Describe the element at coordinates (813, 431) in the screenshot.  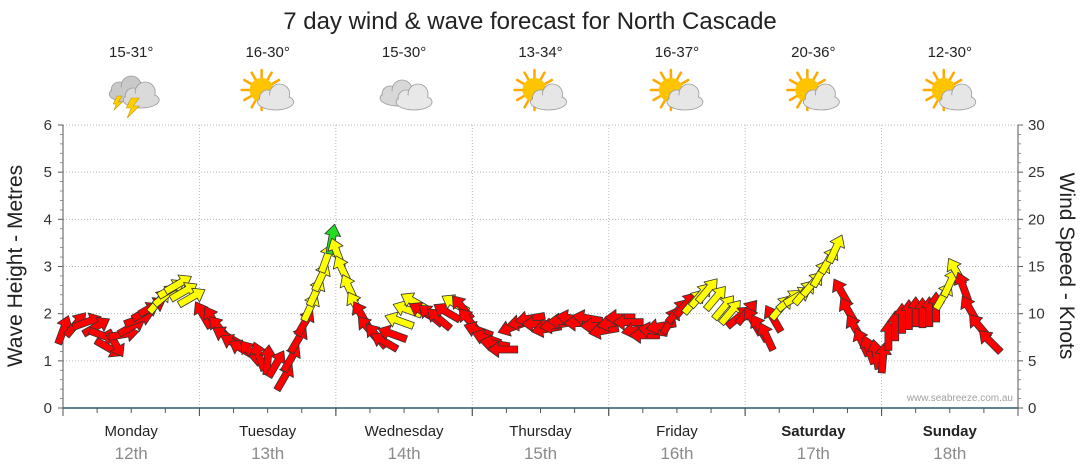
I see `day-name-label: Saturday` at that location.